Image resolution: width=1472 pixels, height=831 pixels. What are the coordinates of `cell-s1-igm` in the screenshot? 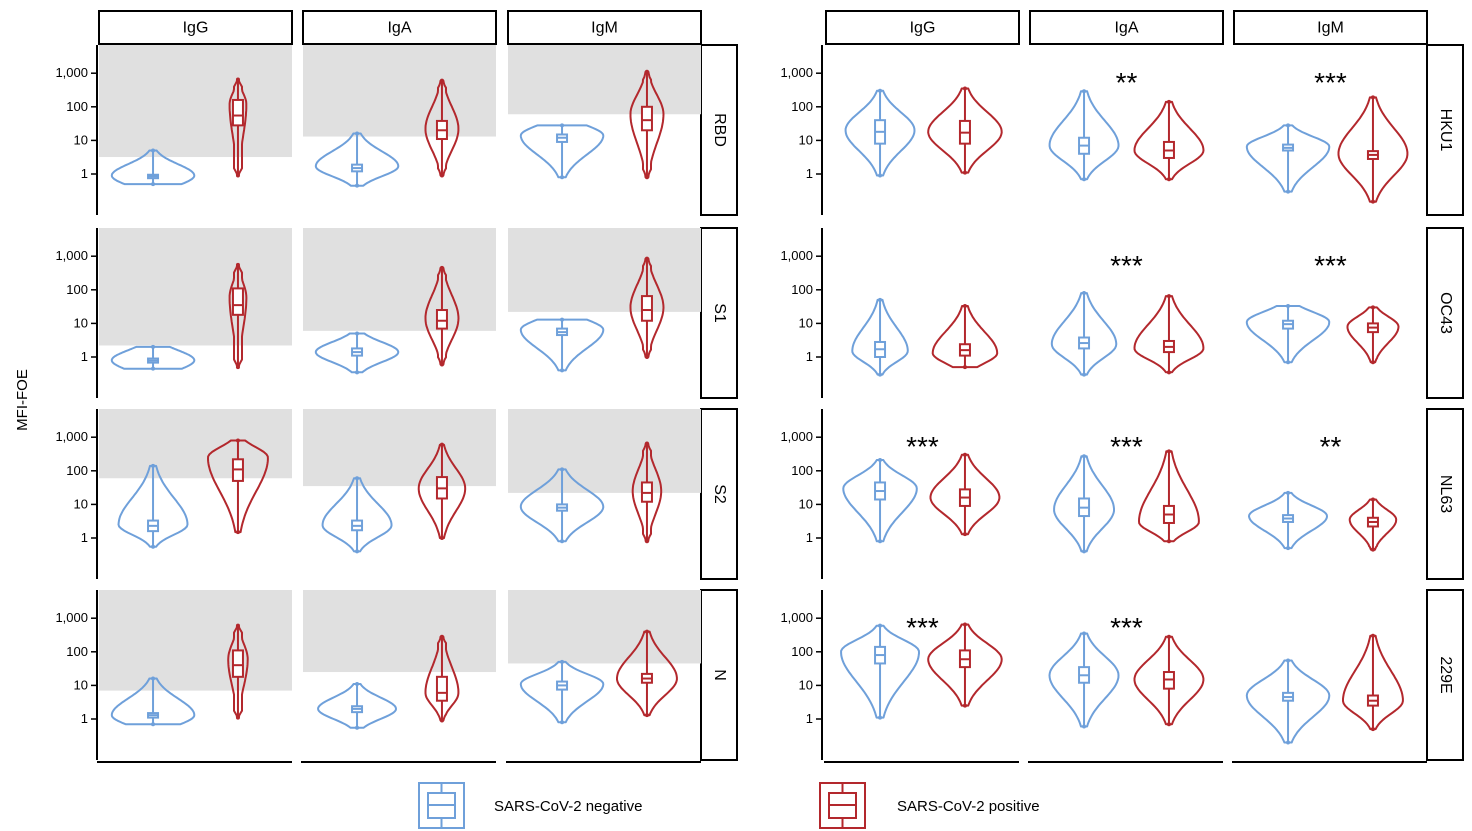 It's located at (604, 300).